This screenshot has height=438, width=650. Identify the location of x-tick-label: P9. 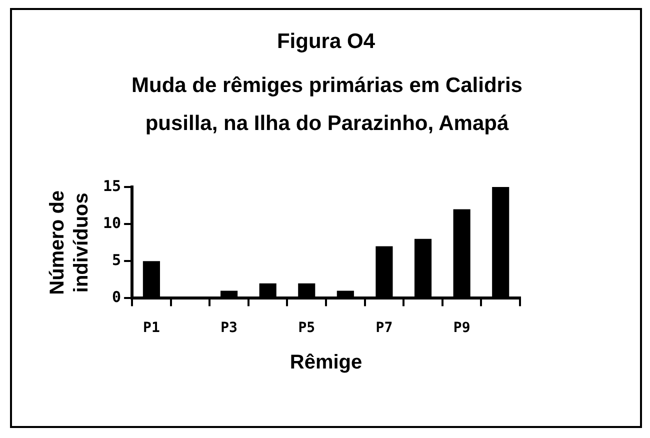
(461, 328).